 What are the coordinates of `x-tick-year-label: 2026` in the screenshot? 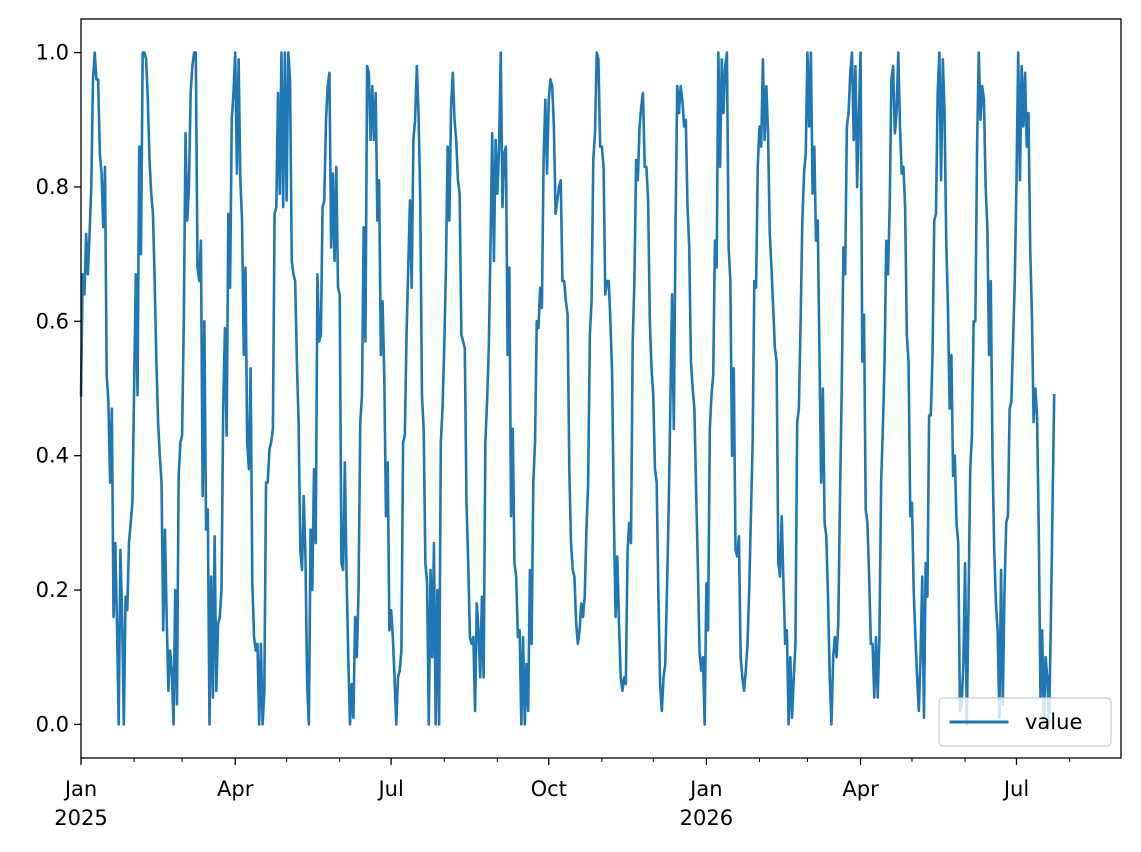 It's located at (706, 818).